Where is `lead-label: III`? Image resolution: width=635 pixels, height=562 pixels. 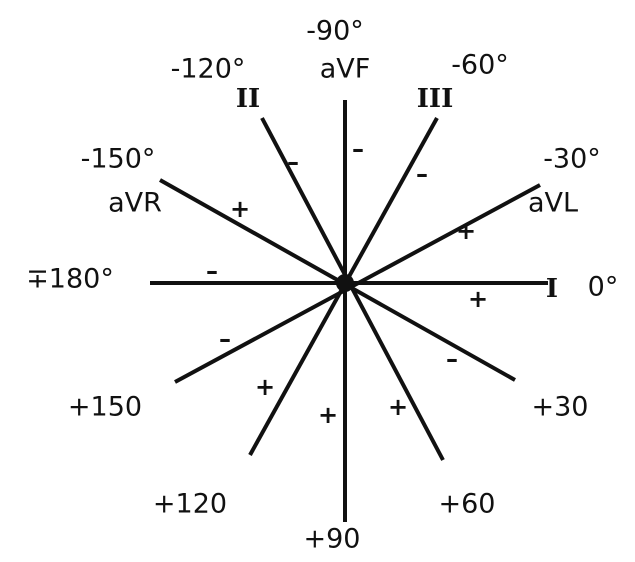
lead-label: III is located at coordinates (435, 99).